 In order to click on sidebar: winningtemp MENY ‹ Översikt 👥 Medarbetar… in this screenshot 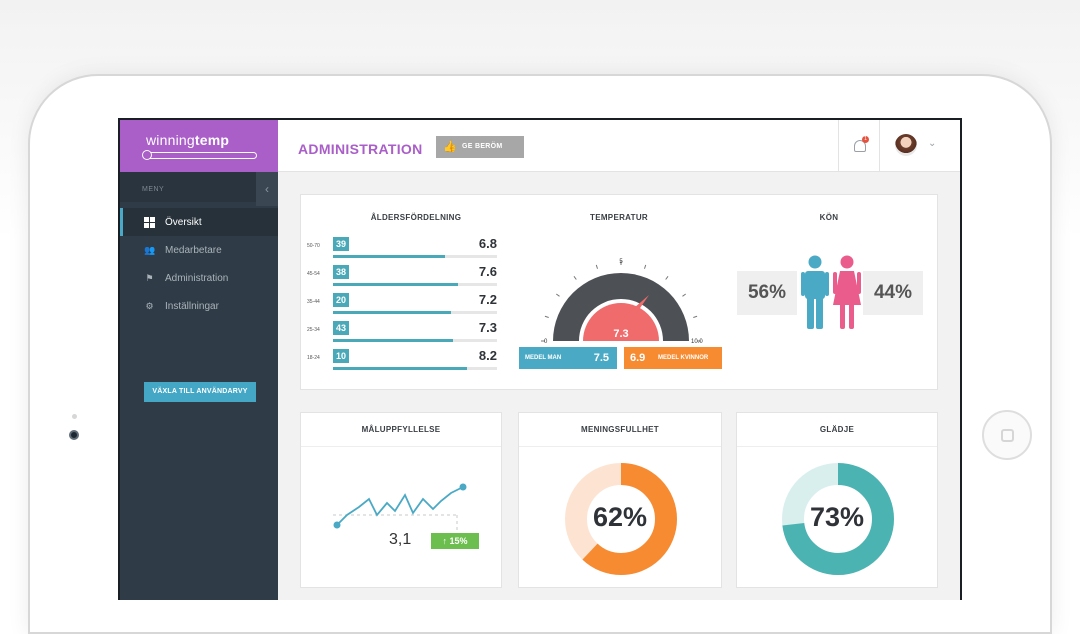, I will do `click(199, 360)`.